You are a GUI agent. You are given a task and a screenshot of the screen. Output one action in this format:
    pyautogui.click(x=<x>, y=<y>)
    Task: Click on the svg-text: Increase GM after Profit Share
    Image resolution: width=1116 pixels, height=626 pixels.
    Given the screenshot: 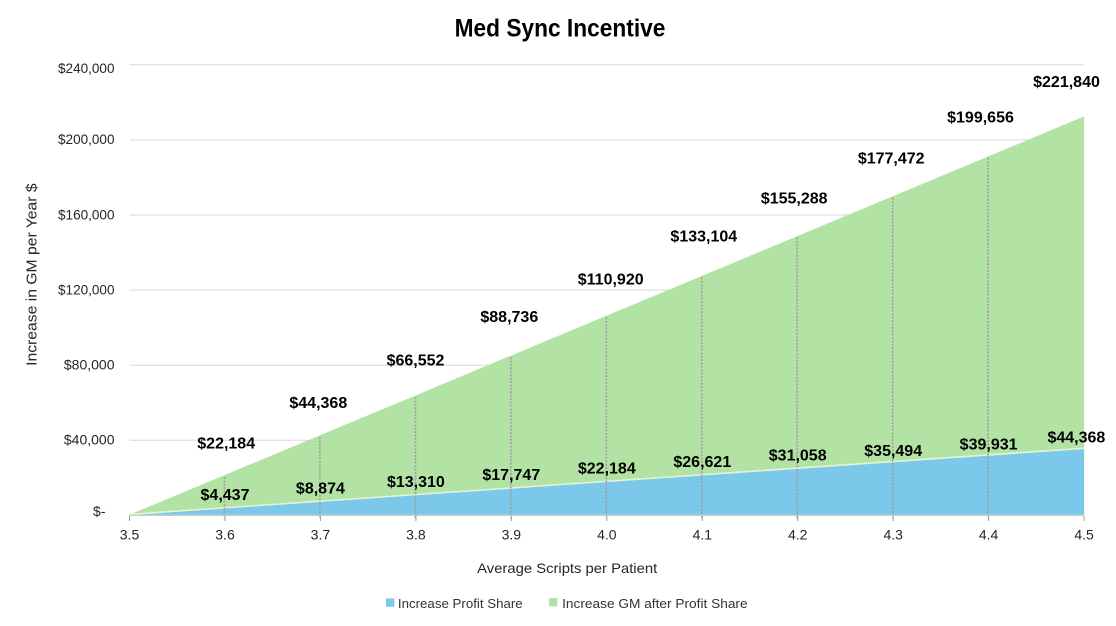 What is the action you would take?
    pyautogui.click(x=655, y=603)
    